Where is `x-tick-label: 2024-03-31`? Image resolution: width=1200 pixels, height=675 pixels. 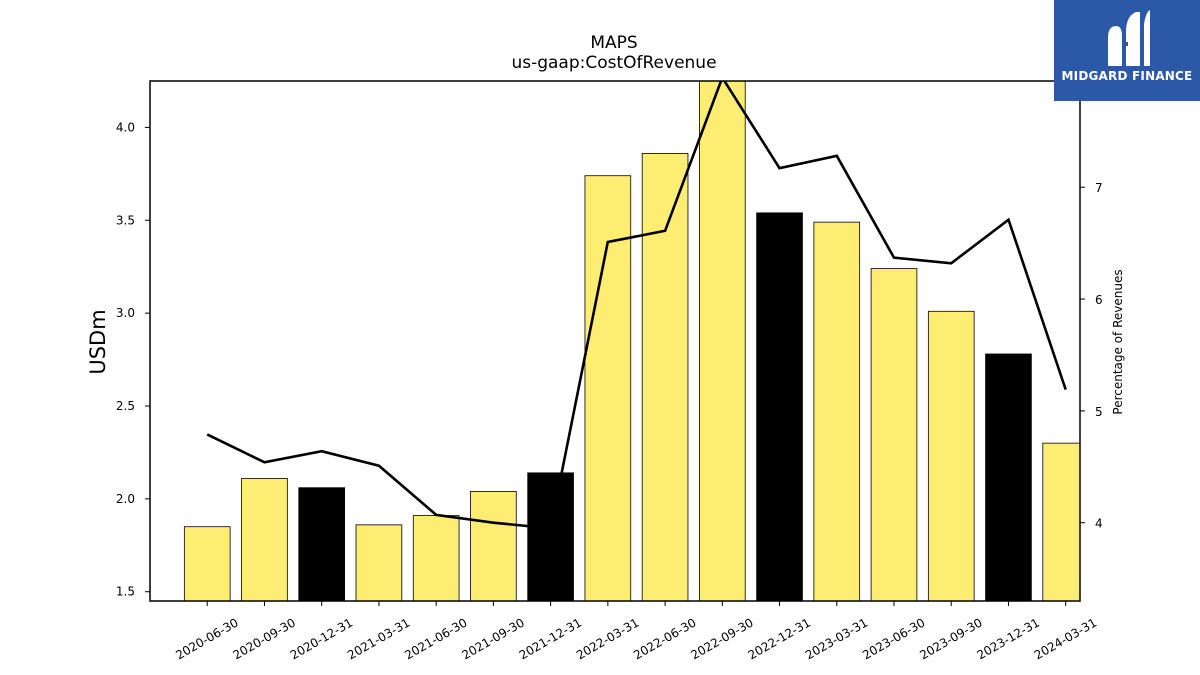 x-tick-label: 2024-03-31 is located at coordinates (1065, 638).